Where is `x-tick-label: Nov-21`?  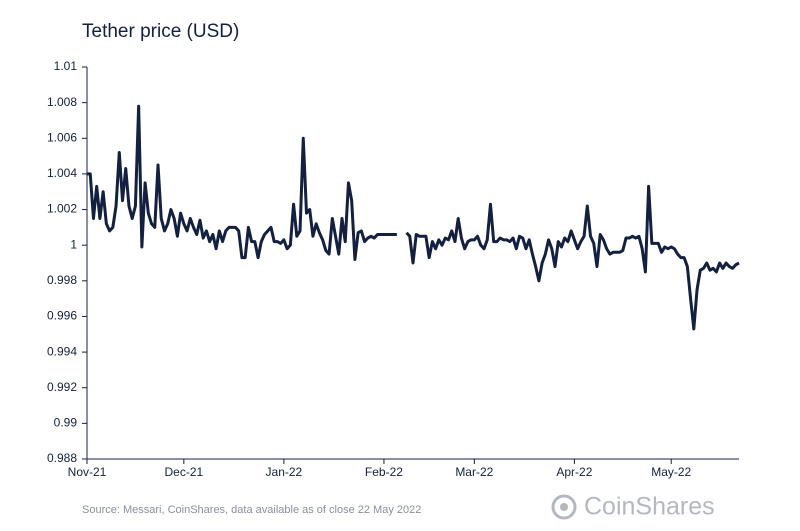 x-tick-label: Nov-21 is located at coordinates (87, 472).